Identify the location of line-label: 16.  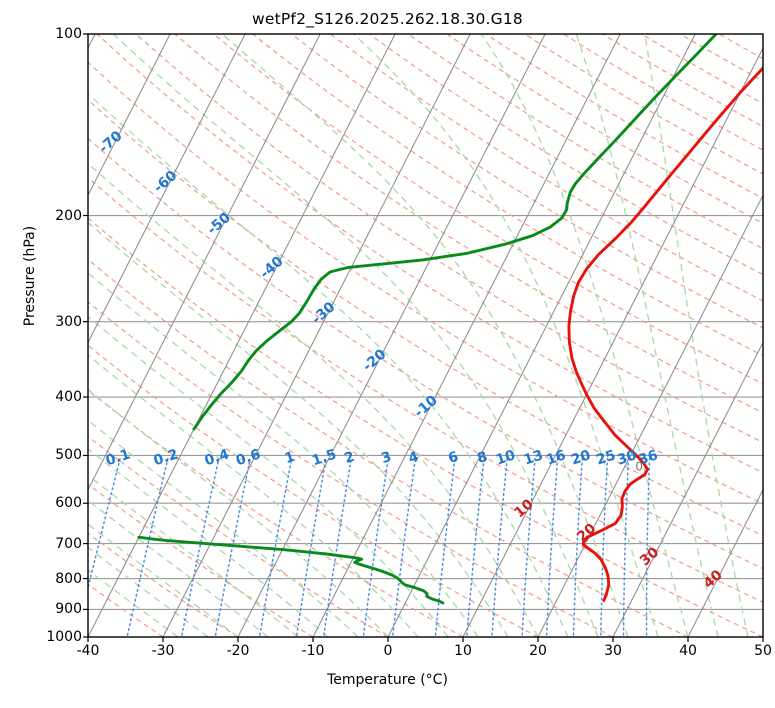
(555, 457).